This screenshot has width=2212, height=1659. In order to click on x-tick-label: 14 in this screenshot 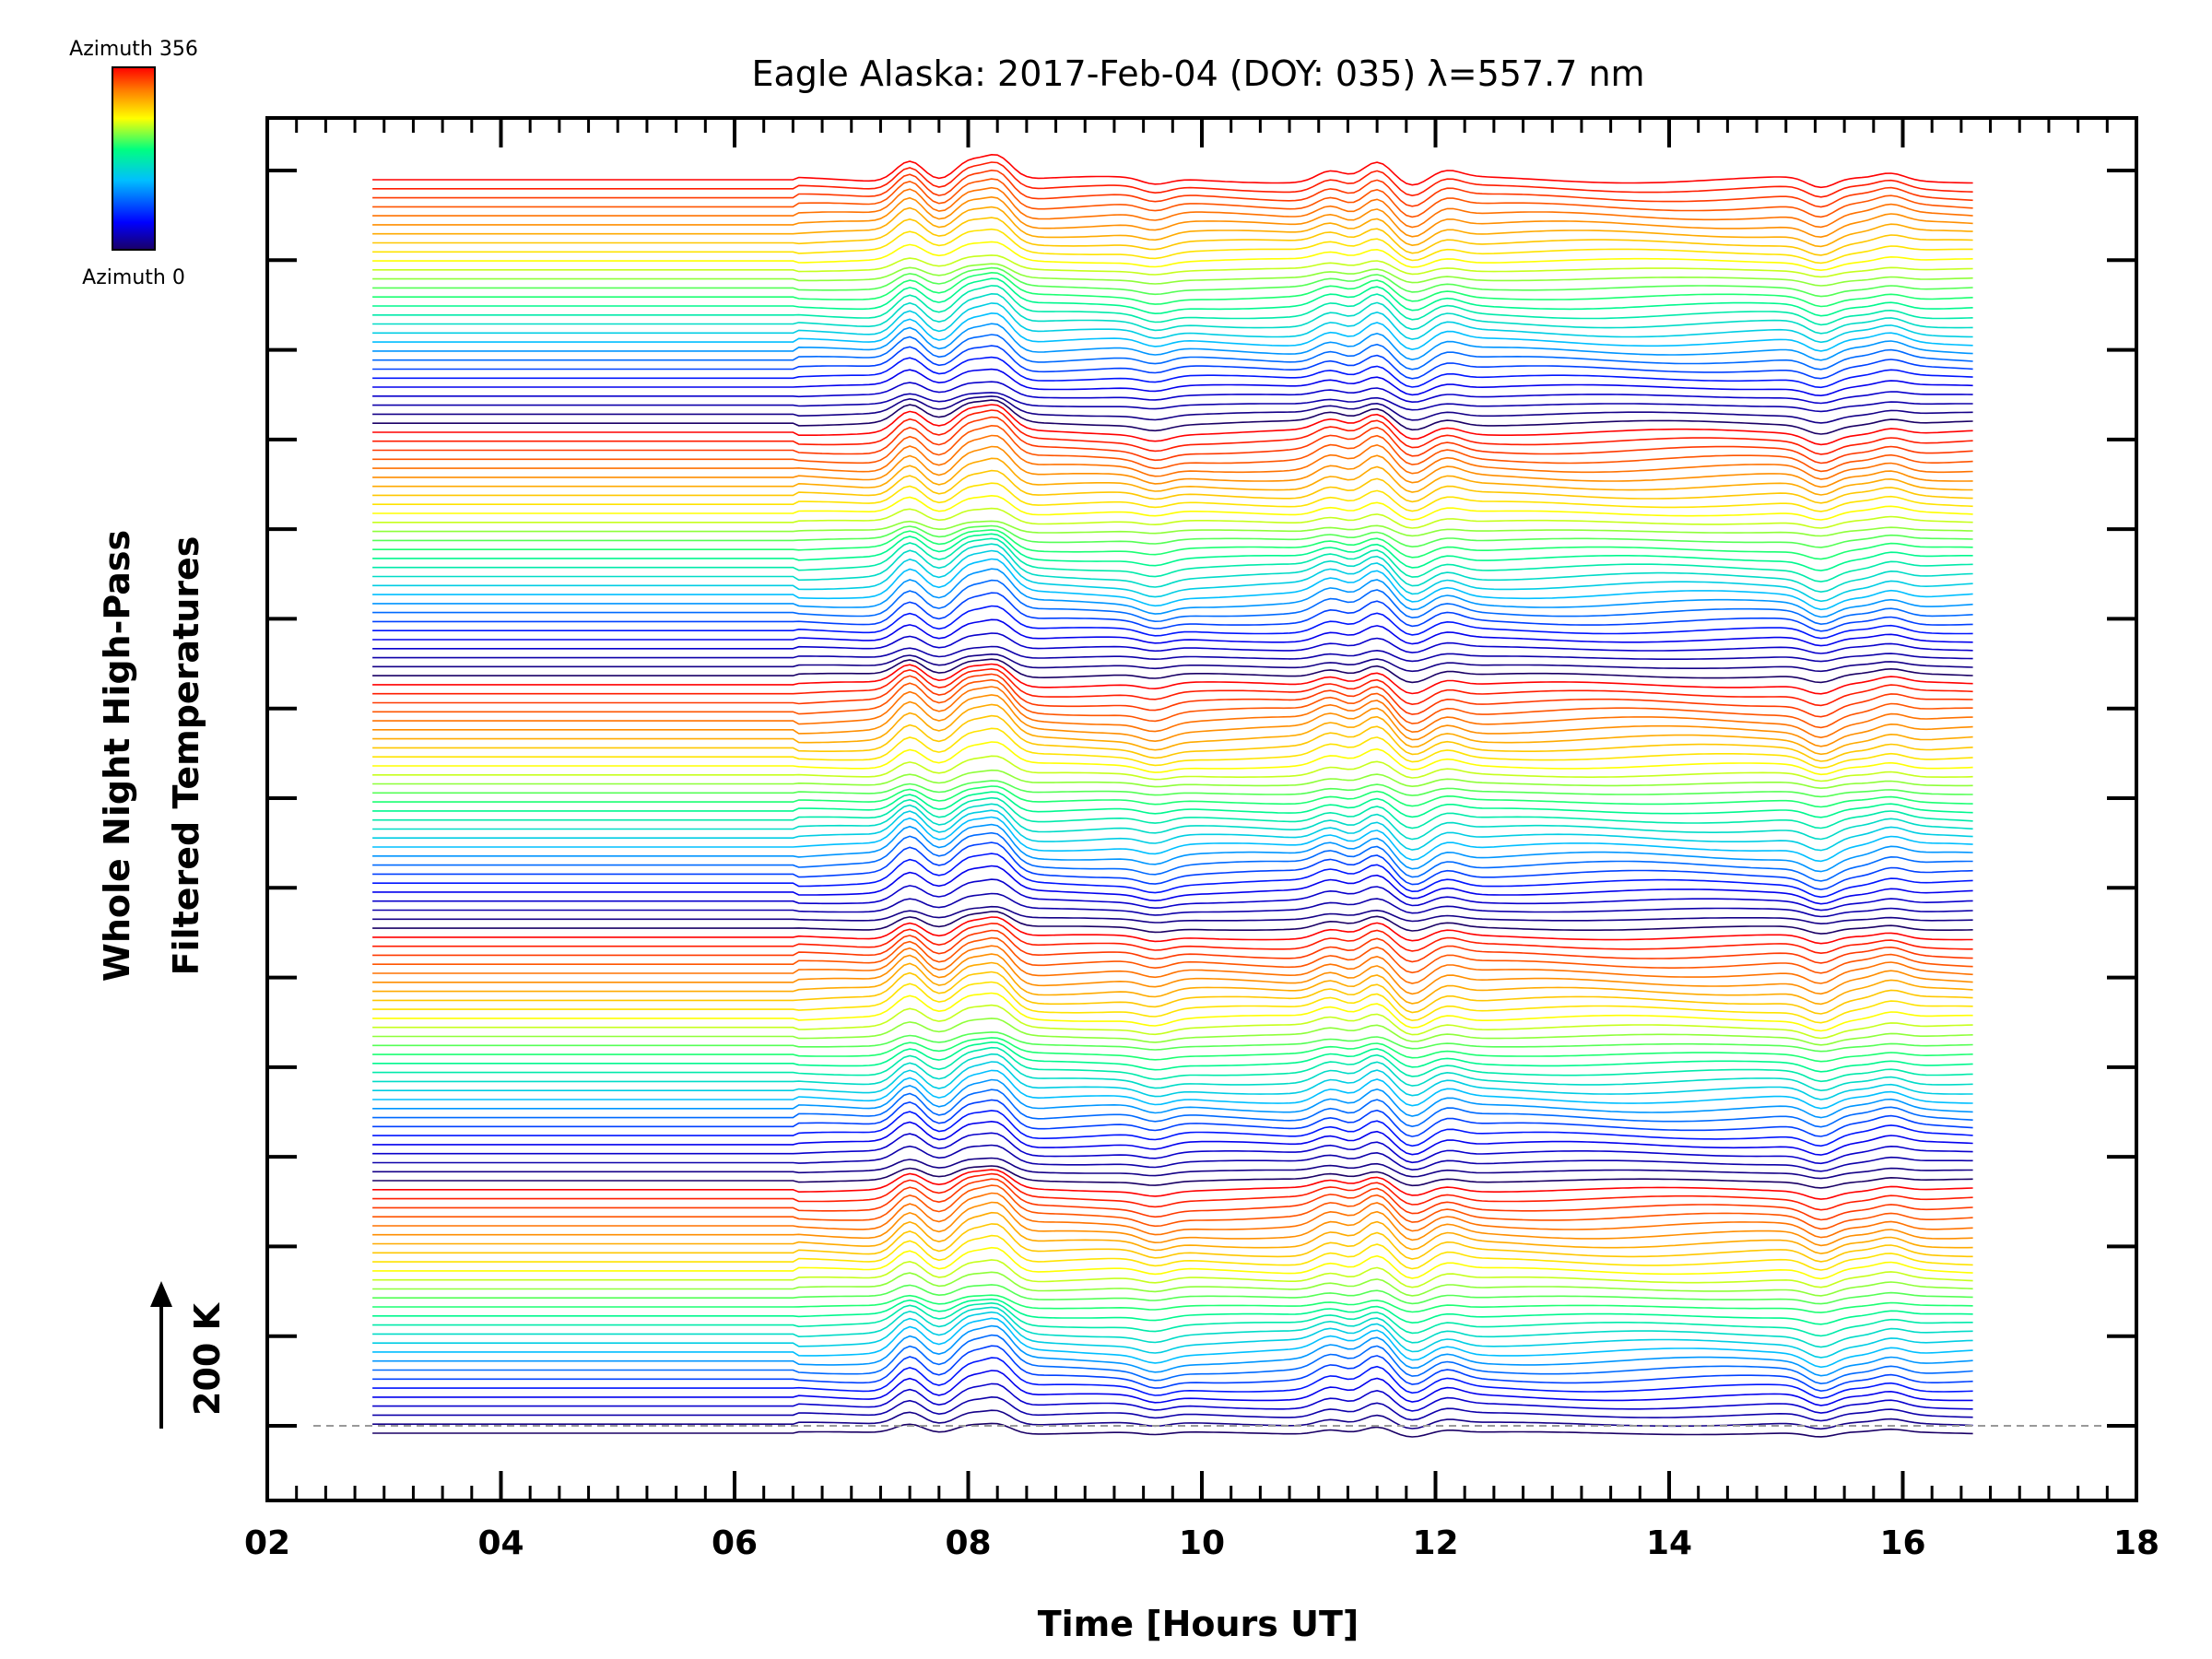, I will do `click(1669, 1543)`.